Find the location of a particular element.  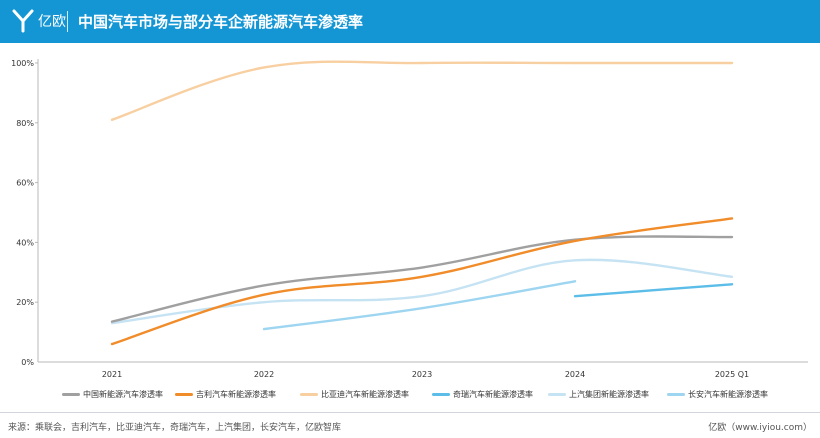

footer-divider is located at coordinates (410, 412).